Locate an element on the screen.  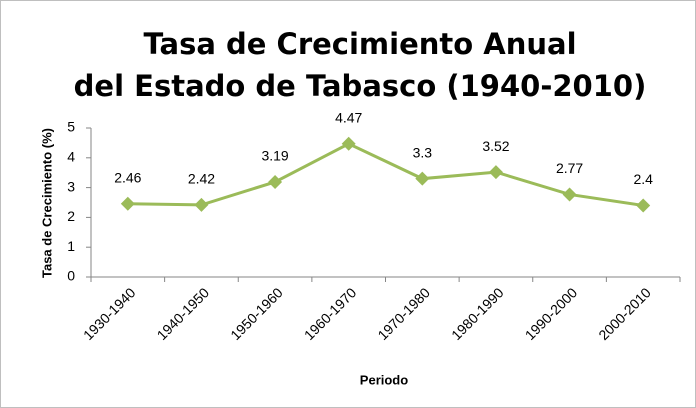
chart-title: del Estado de Tabasco (1940-2010) is located at coordinates (360, 86).